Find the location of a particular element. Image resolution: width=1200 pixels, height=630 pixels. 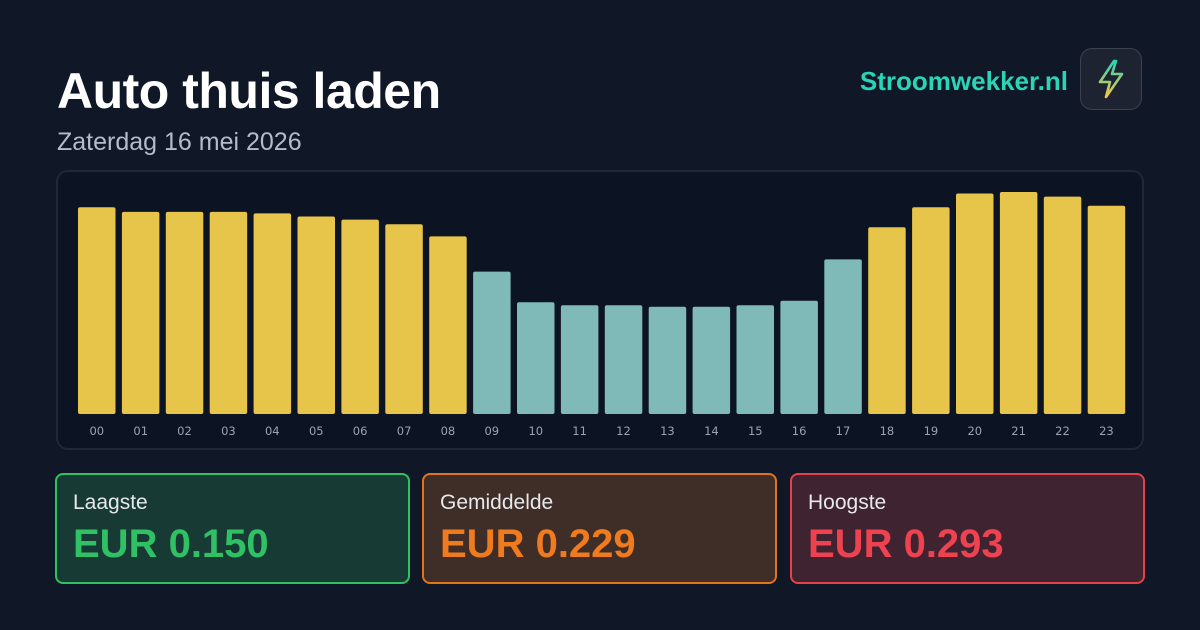

brand-logo is located at coordinates (1111, 79).